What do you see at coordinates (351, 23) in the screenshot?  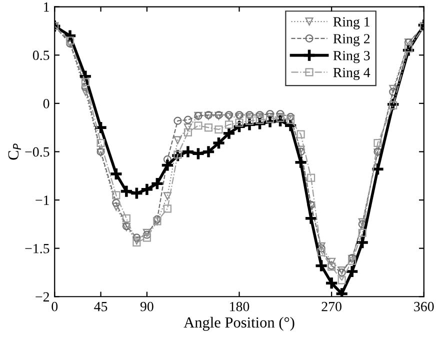 I see `legend-label: Ring 1` at bounding box center [351, 23].